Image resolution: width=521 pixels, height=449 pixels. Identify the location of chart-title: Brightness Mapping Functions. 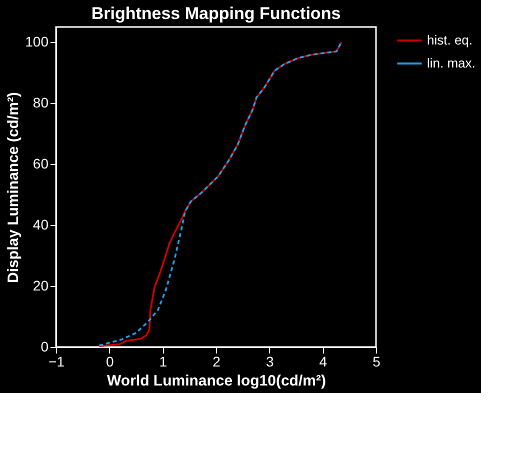
(216, 13).